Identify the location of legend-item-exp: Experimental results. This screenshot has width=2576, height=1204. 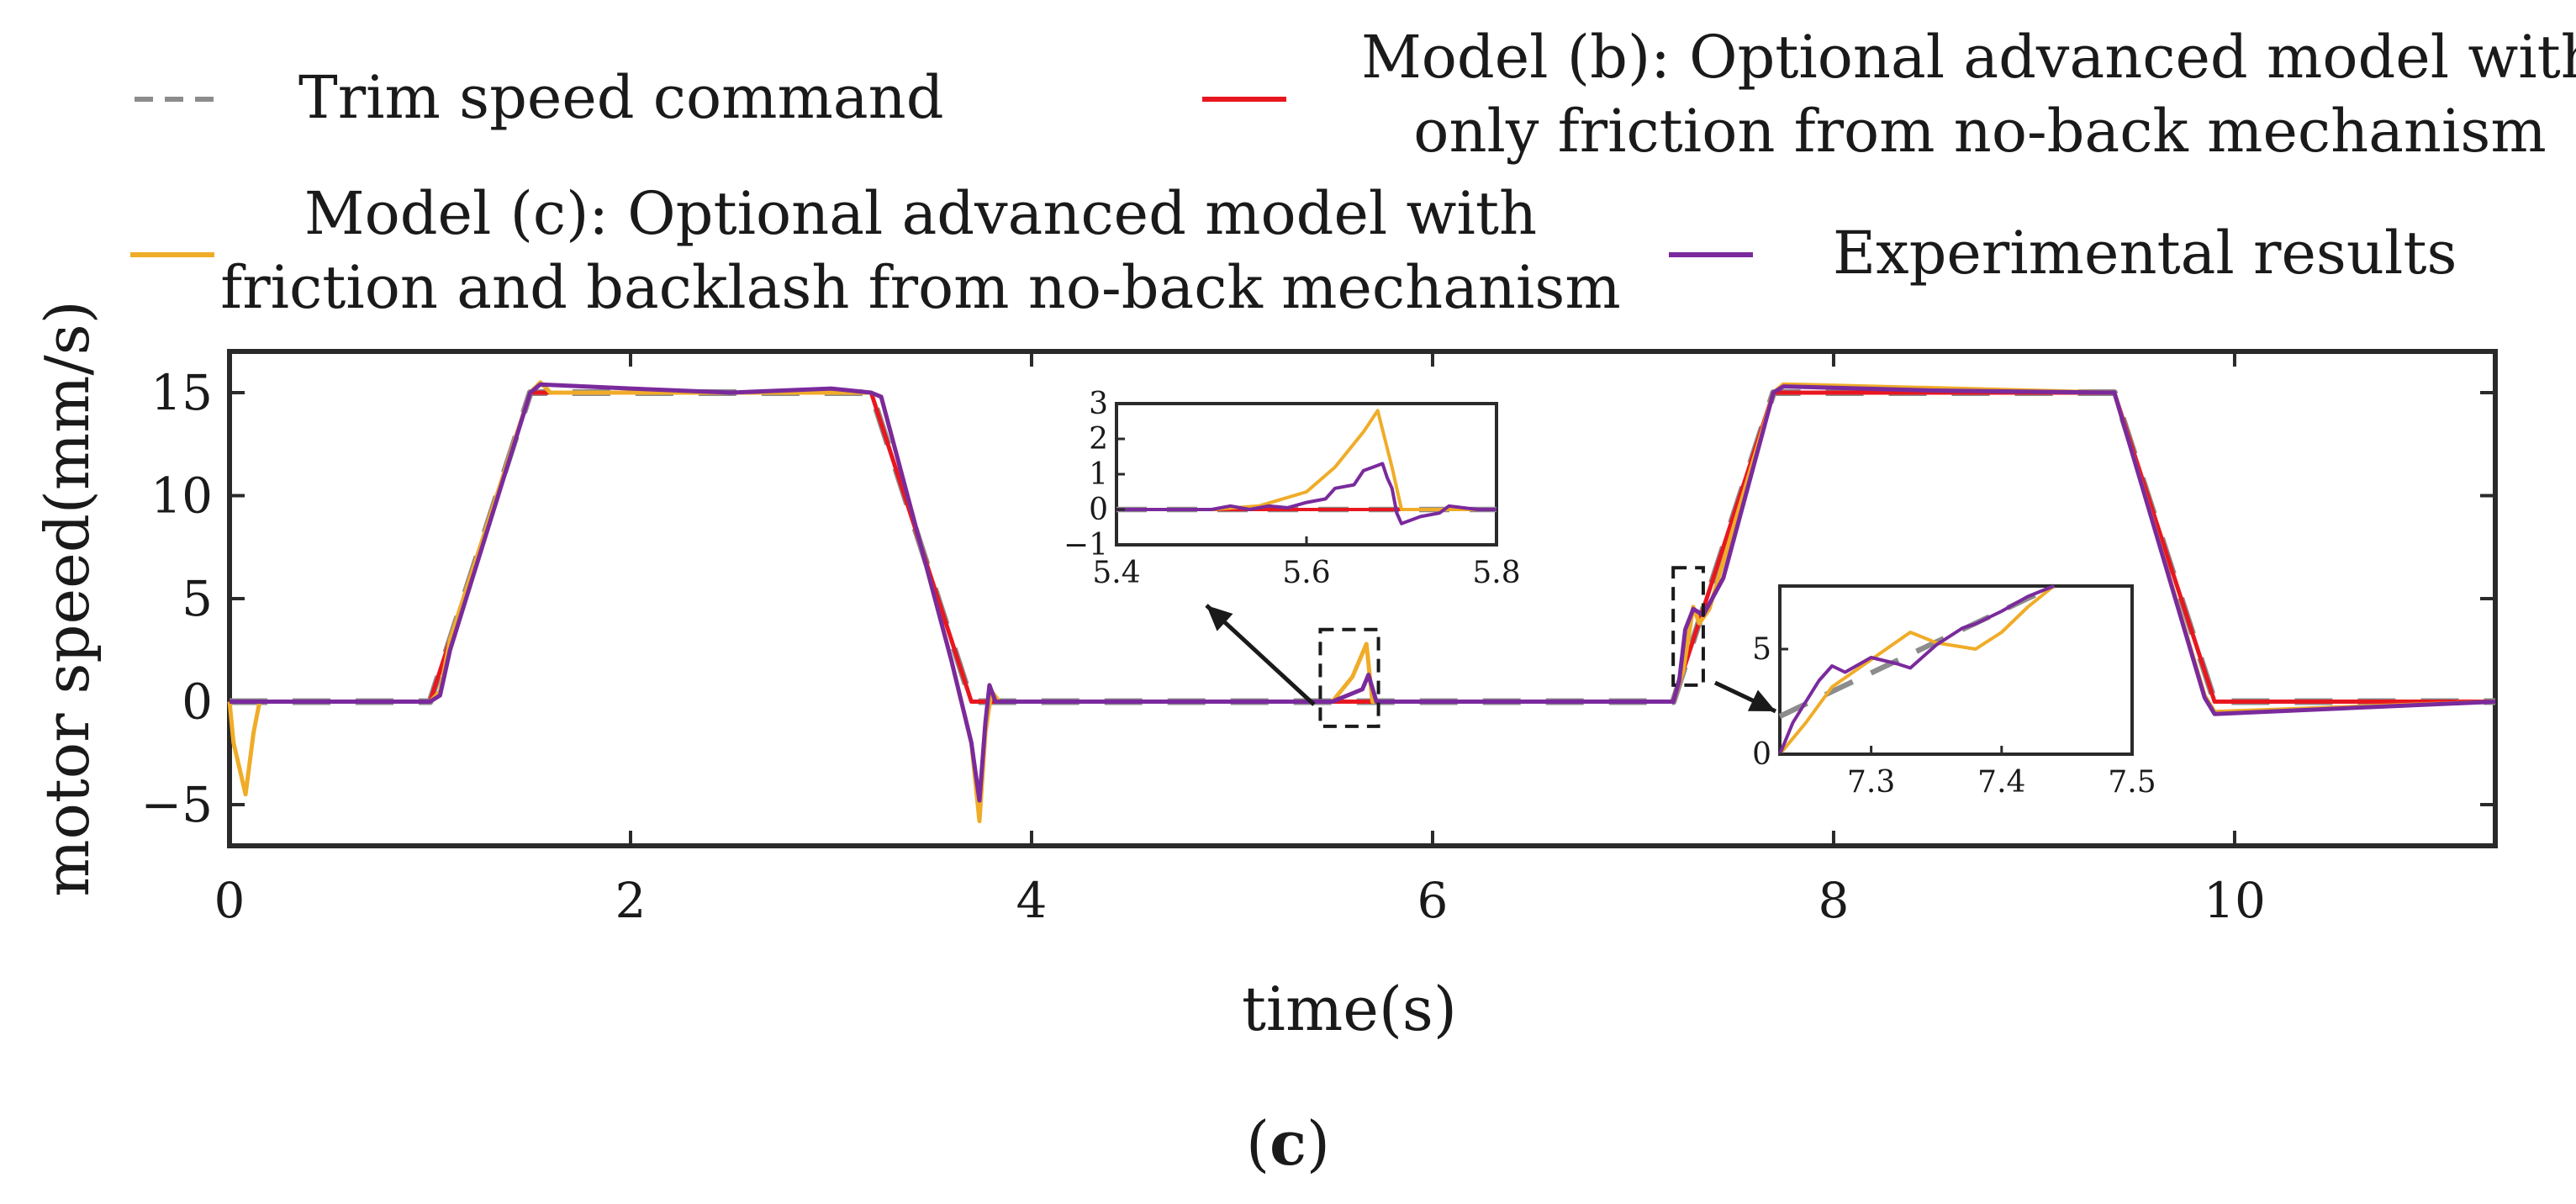
(2063, 253).